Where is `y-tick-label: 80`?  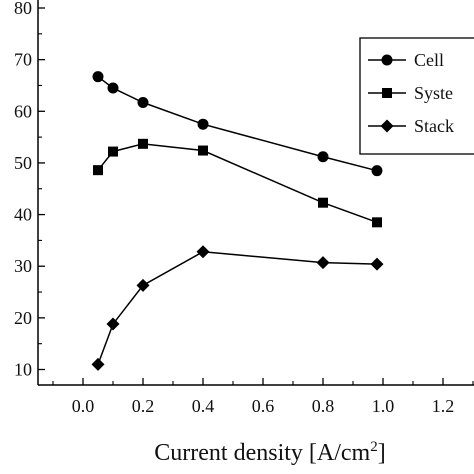
y-tick-label: 80 is located at coordinates (23, 9).